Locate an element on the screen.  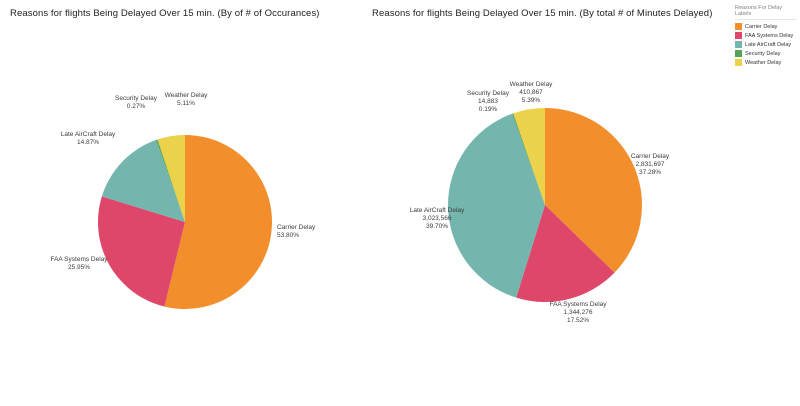
slice-label-weather-delay: Weather Delay 410,867 5.39% is located at coordinates (532, 92).